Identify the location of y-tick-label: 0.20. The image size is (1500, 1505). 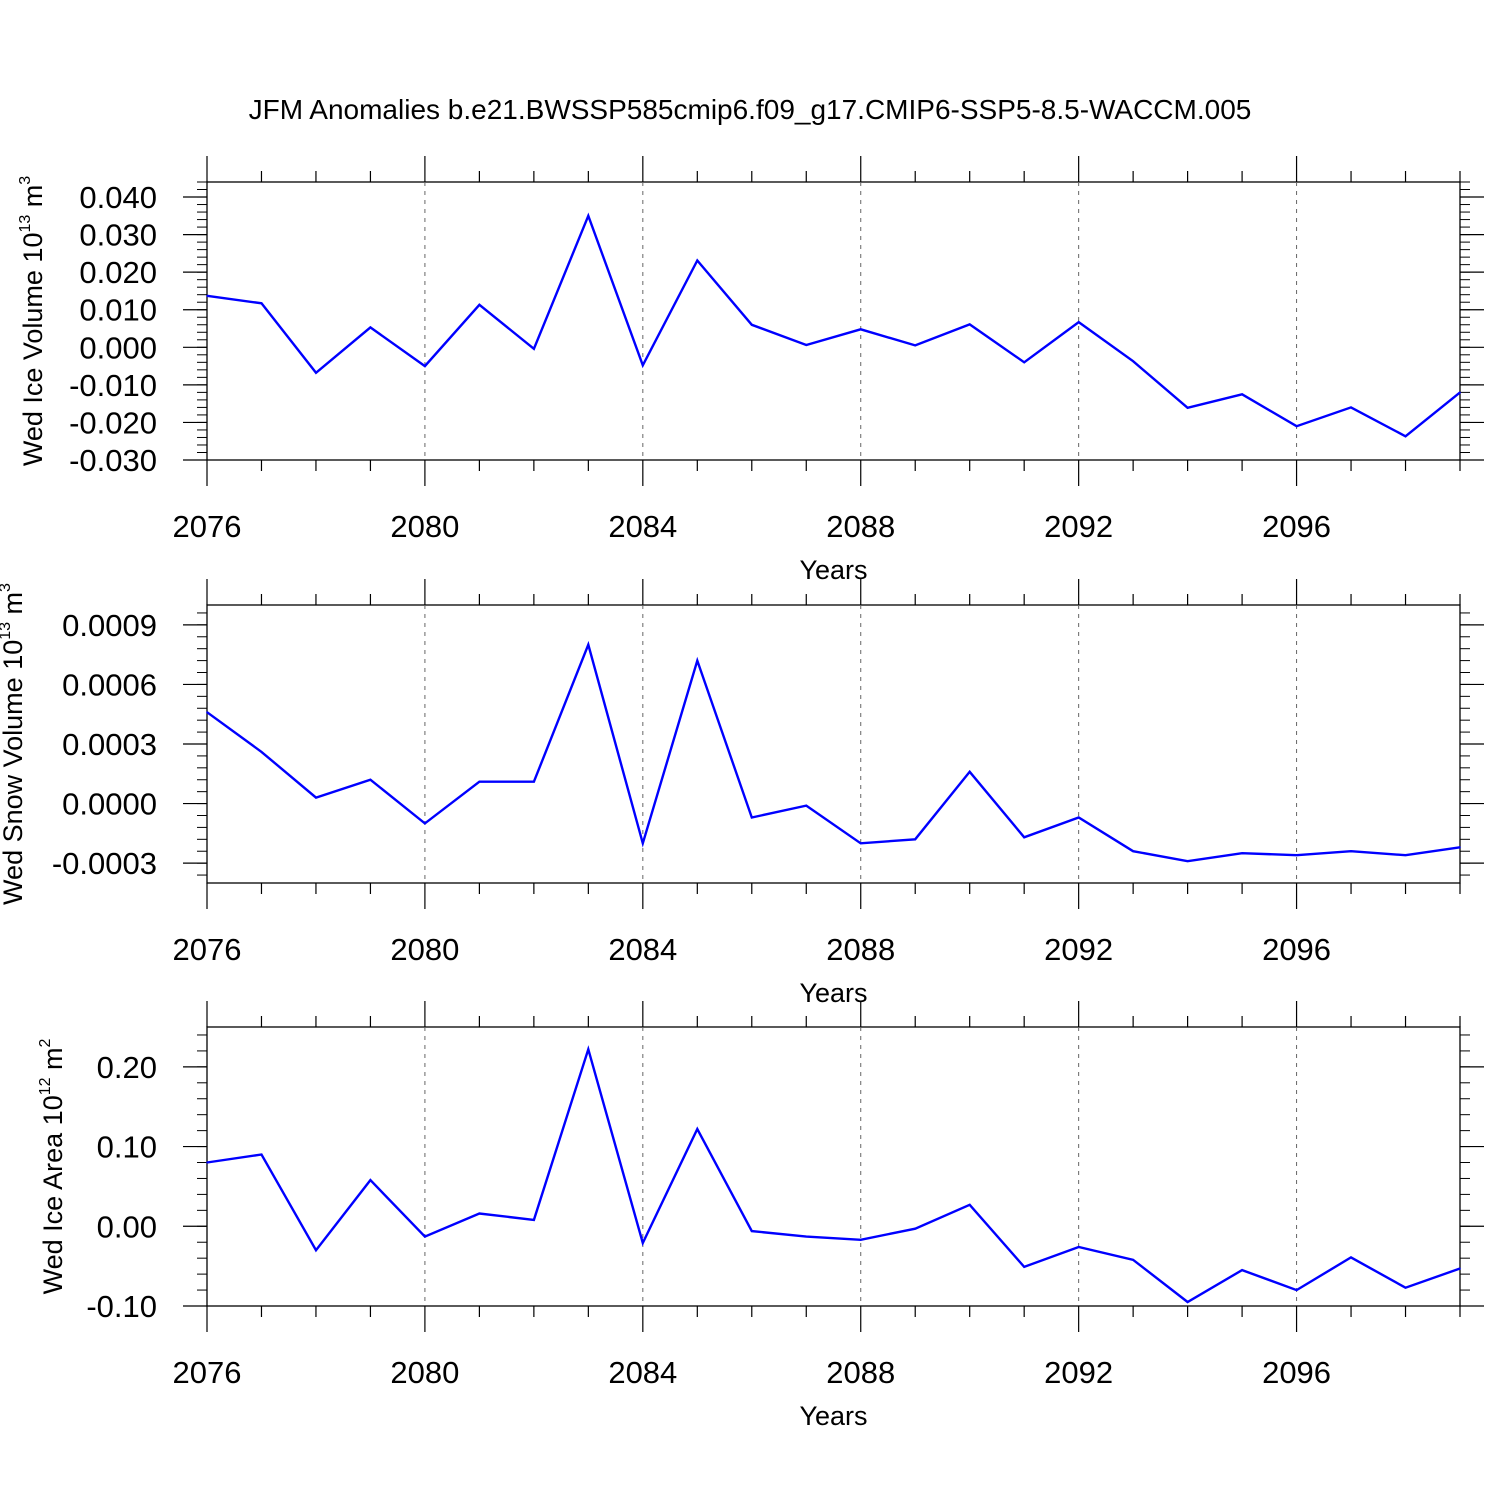
(127, 1067).